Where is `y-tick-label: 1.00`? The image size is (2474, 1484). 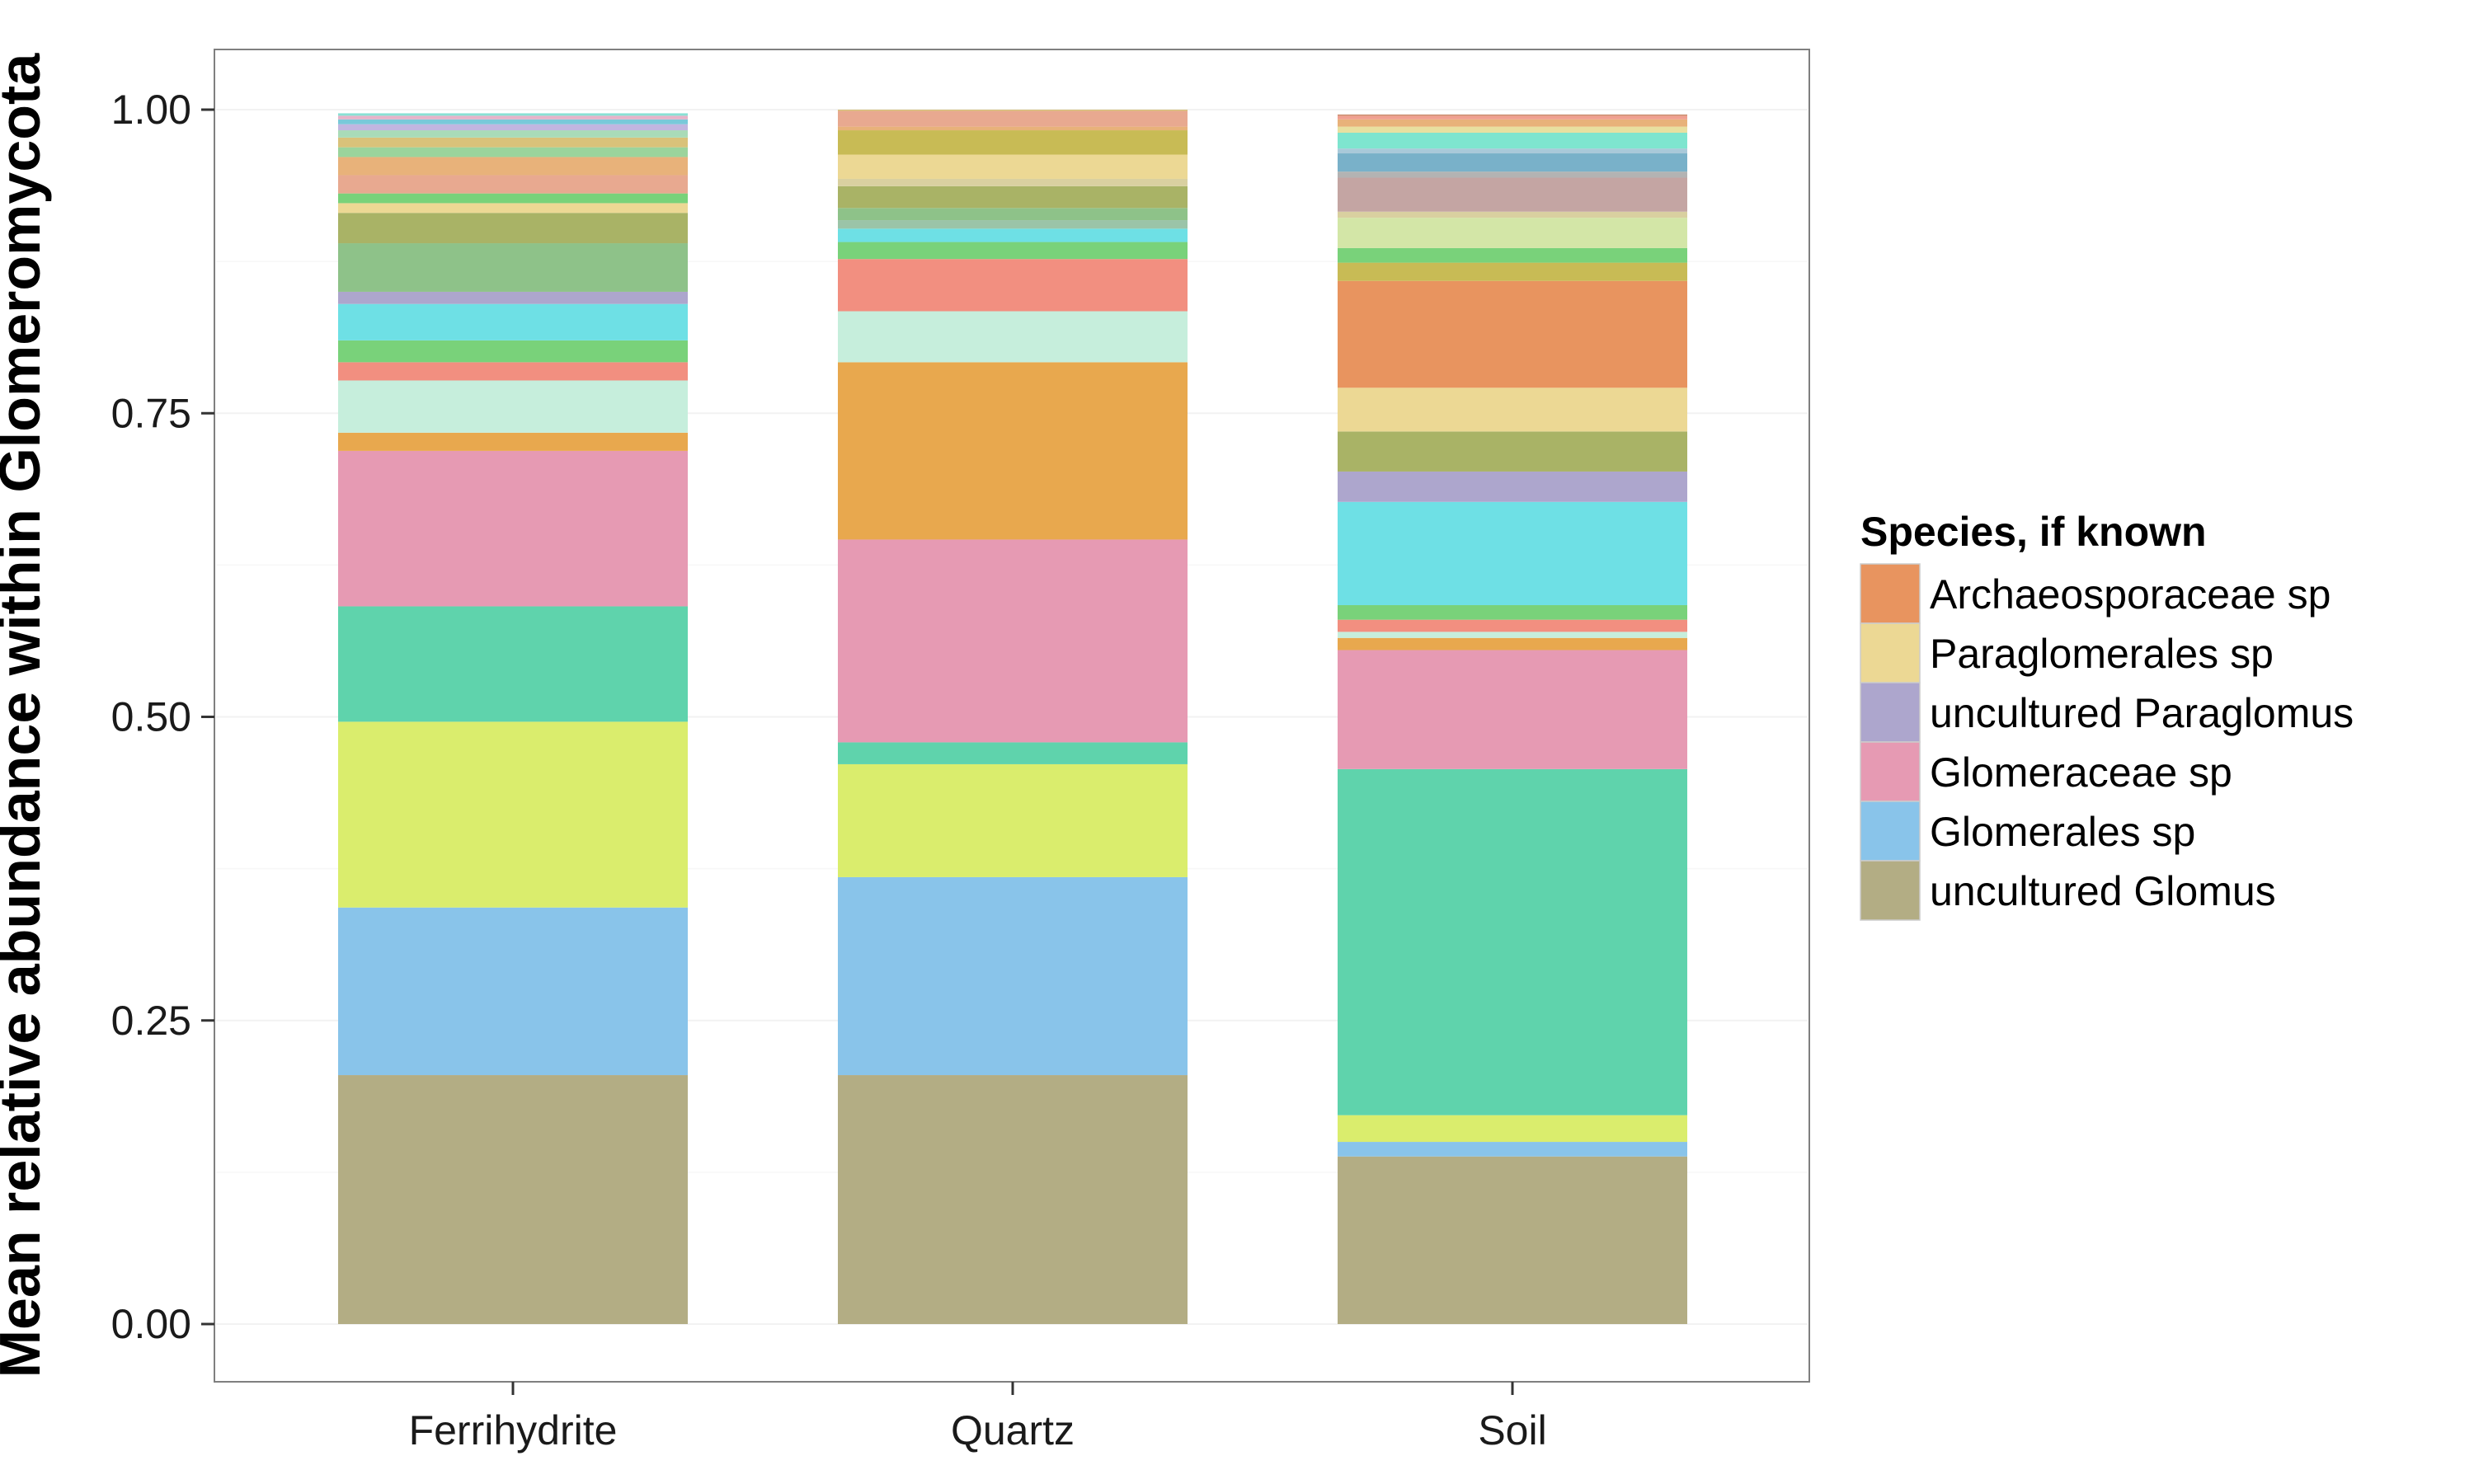 y-tick-label: 1.00 is located at coordinates (151, 110).